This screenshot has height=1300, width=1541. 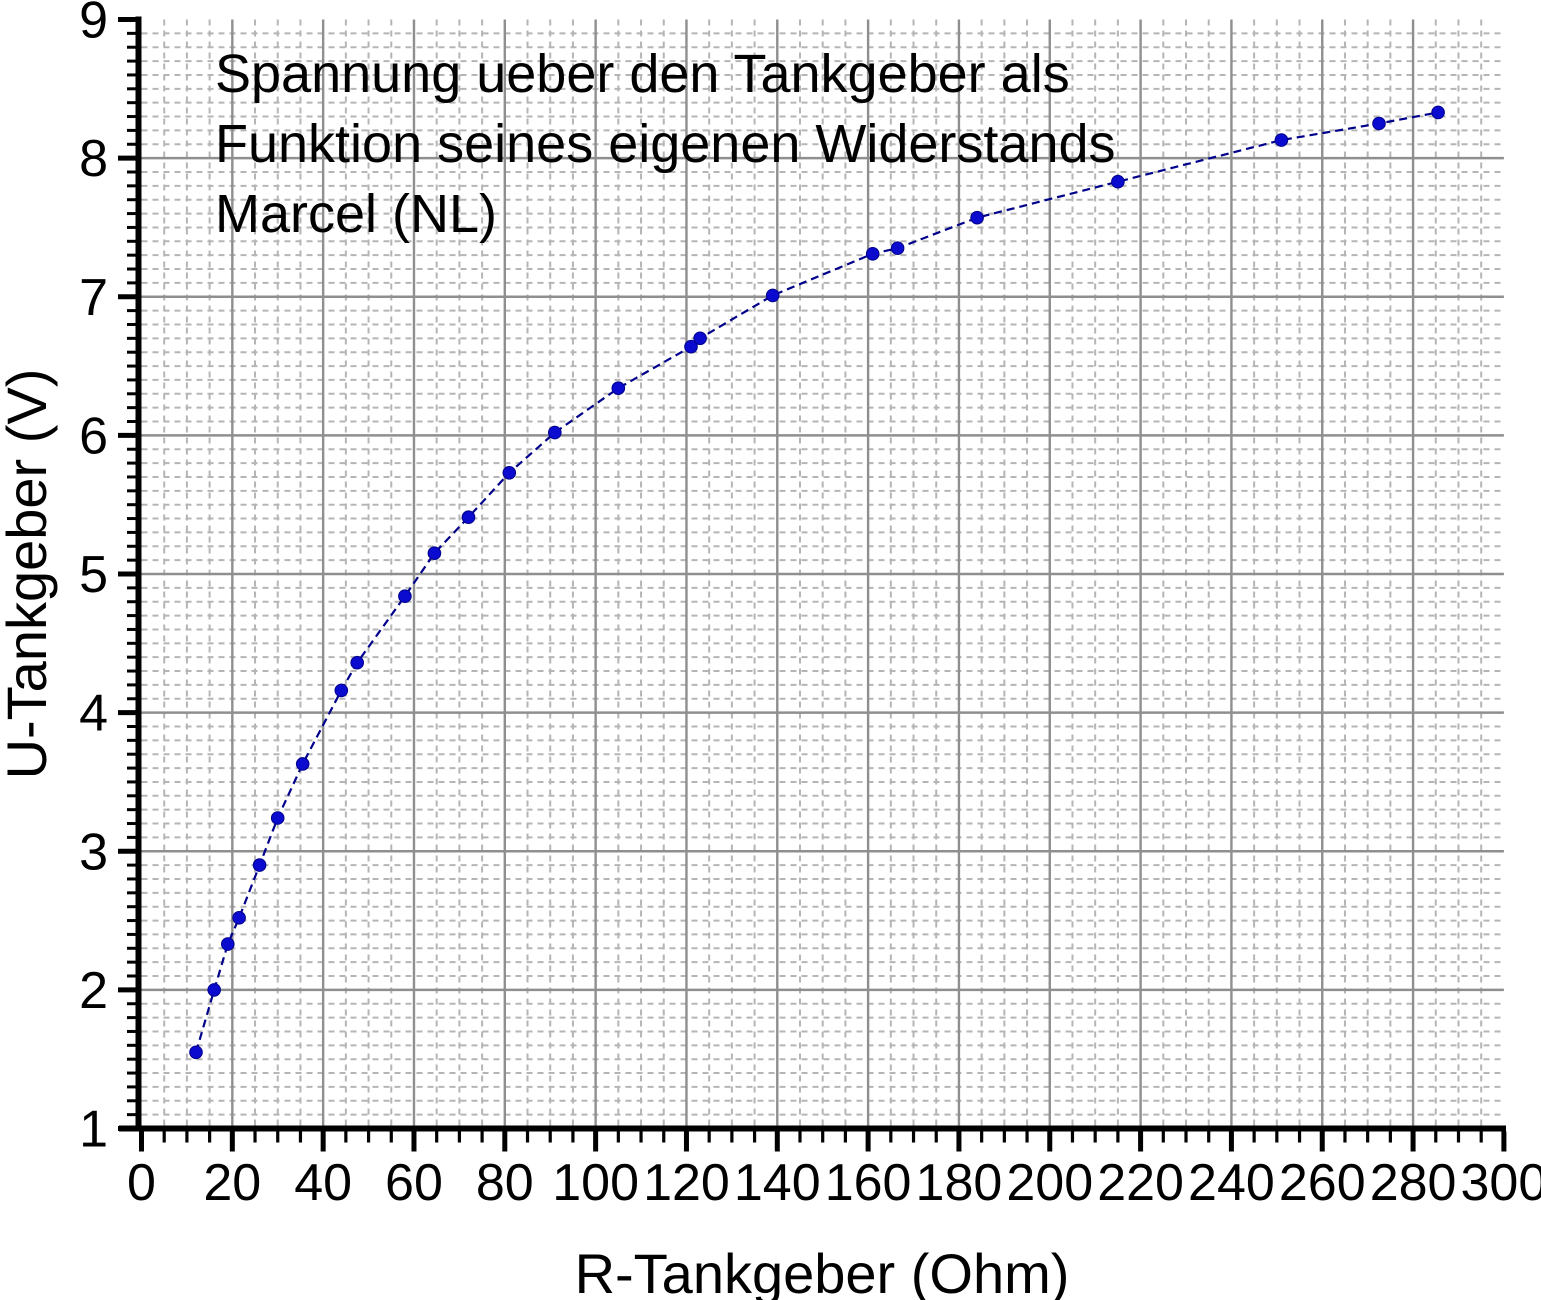 I want to click on y-tick-label: 3, so click(x=93, y=852).